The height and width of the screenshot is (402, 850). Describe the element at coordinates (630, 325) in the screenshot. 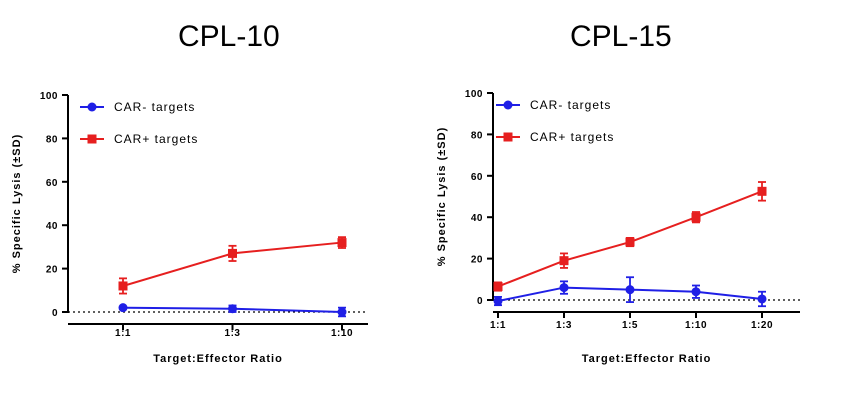

I see `x-tick-label: 1:5` at that location.